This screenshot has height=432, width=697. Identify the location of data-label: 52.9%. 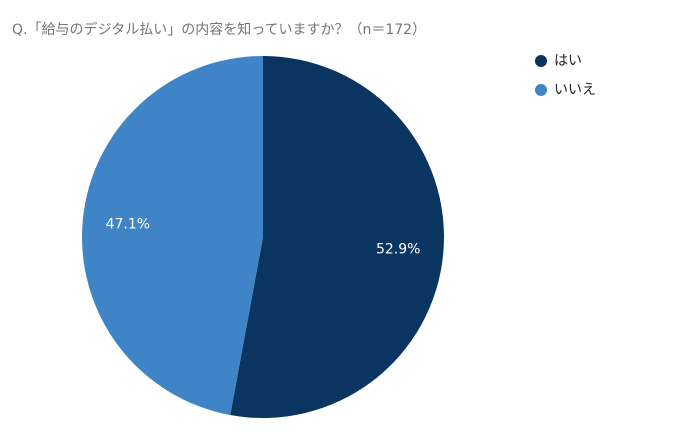
(398, 249).